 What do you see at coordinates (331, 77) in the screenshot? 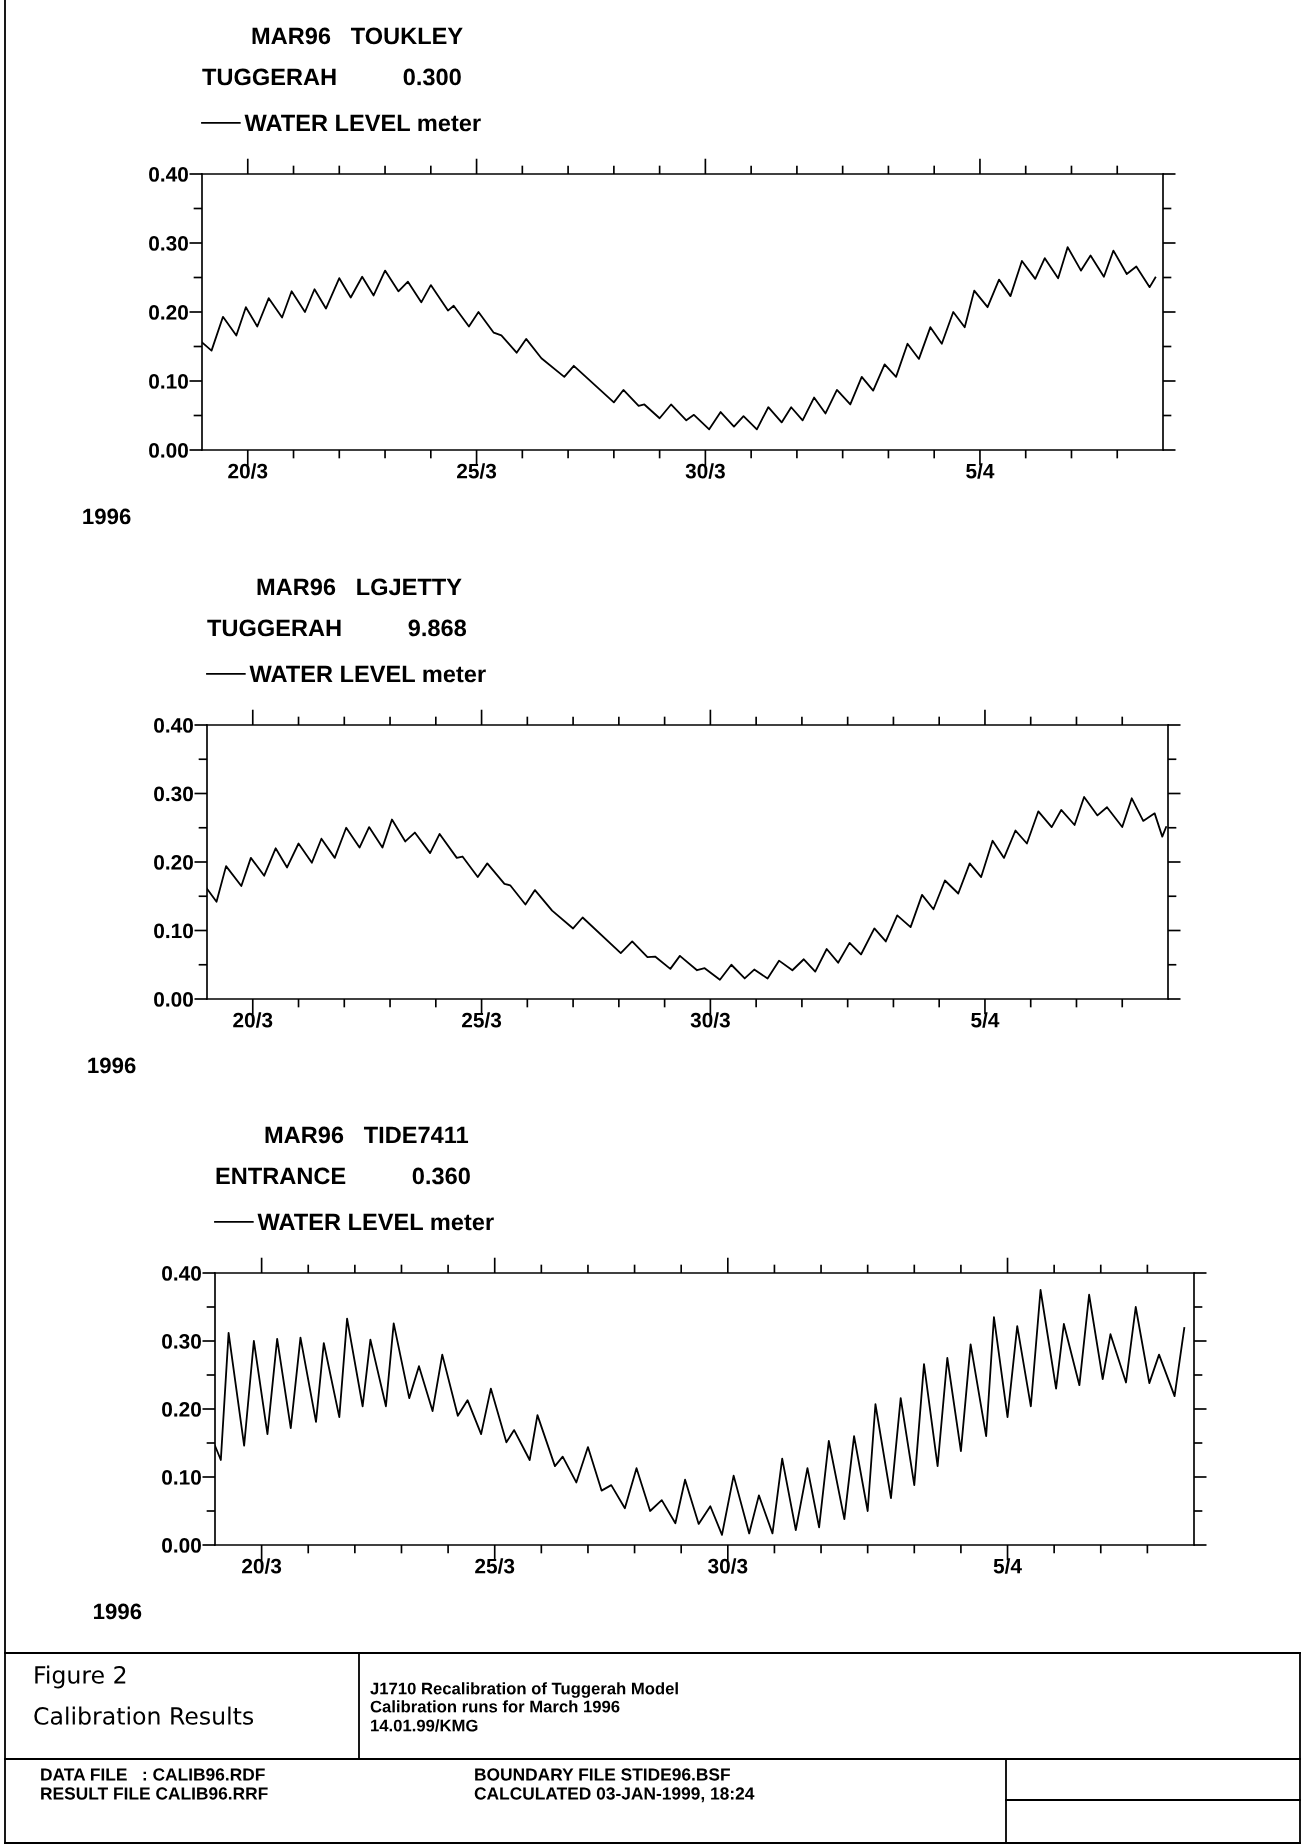
I see `chart-subtitle: TUGGERAH 0.300` at bounding box center [331, 77].